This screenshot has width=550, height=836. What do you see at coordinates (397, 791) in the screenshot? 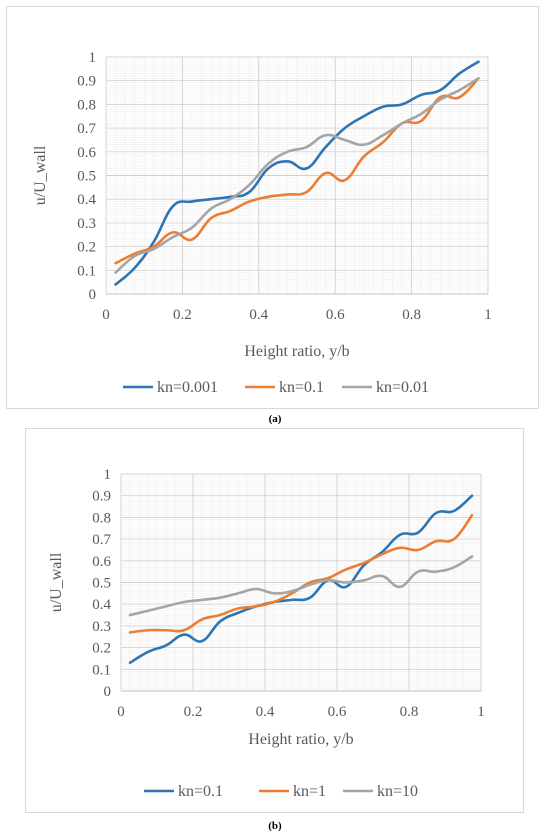
I see `legend-label: kn=10` at bounding box center [397, 791].